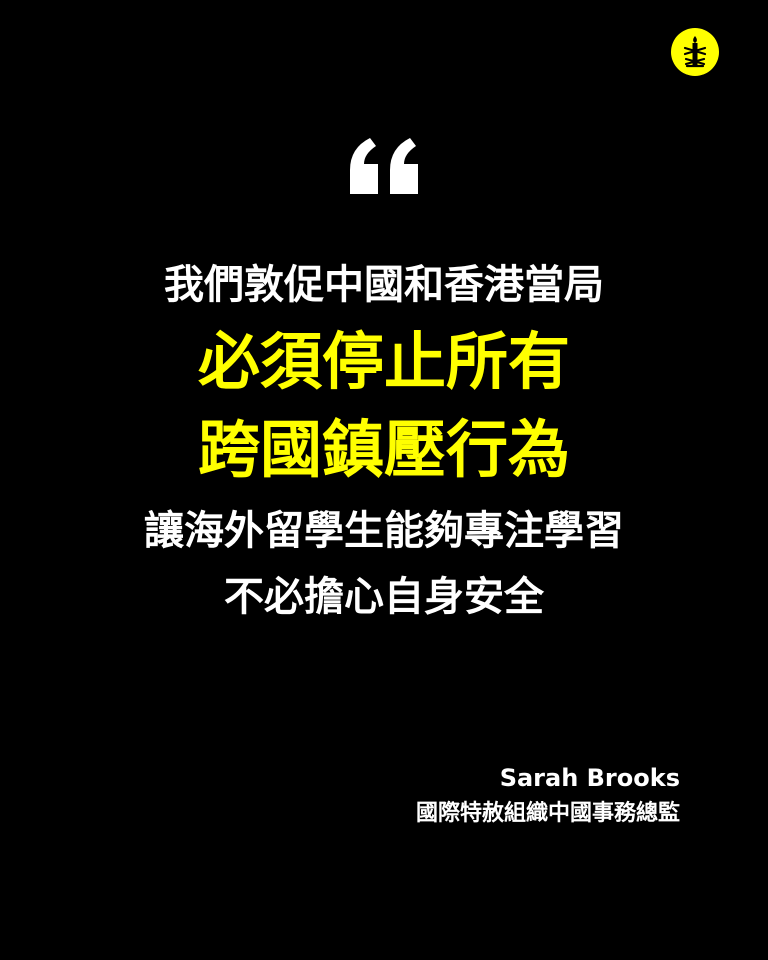 This screenshot has width=768, height=960. Describe the element at coordinates (383, 361) in the screenshot. I see `quote-line-2-highlight: 必須停止所有` at that location.